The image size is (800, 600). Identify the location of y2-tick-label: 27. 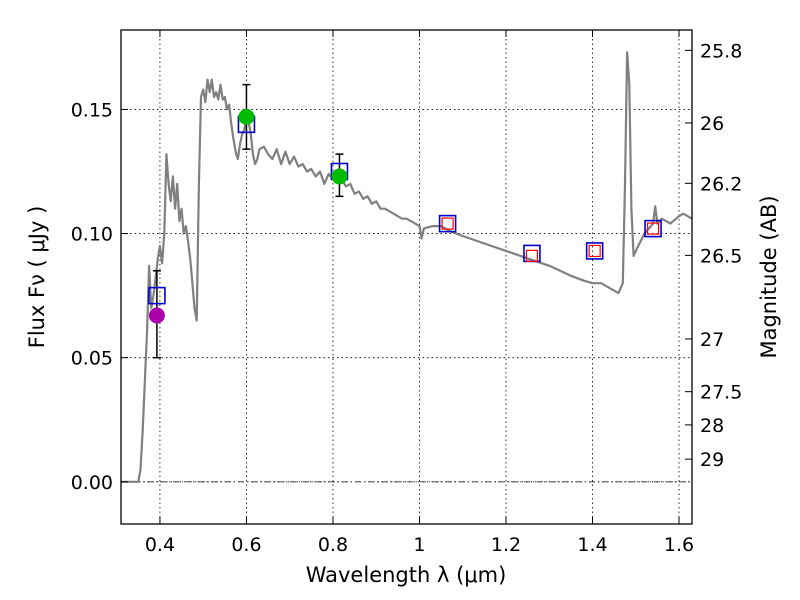
(712, 340).